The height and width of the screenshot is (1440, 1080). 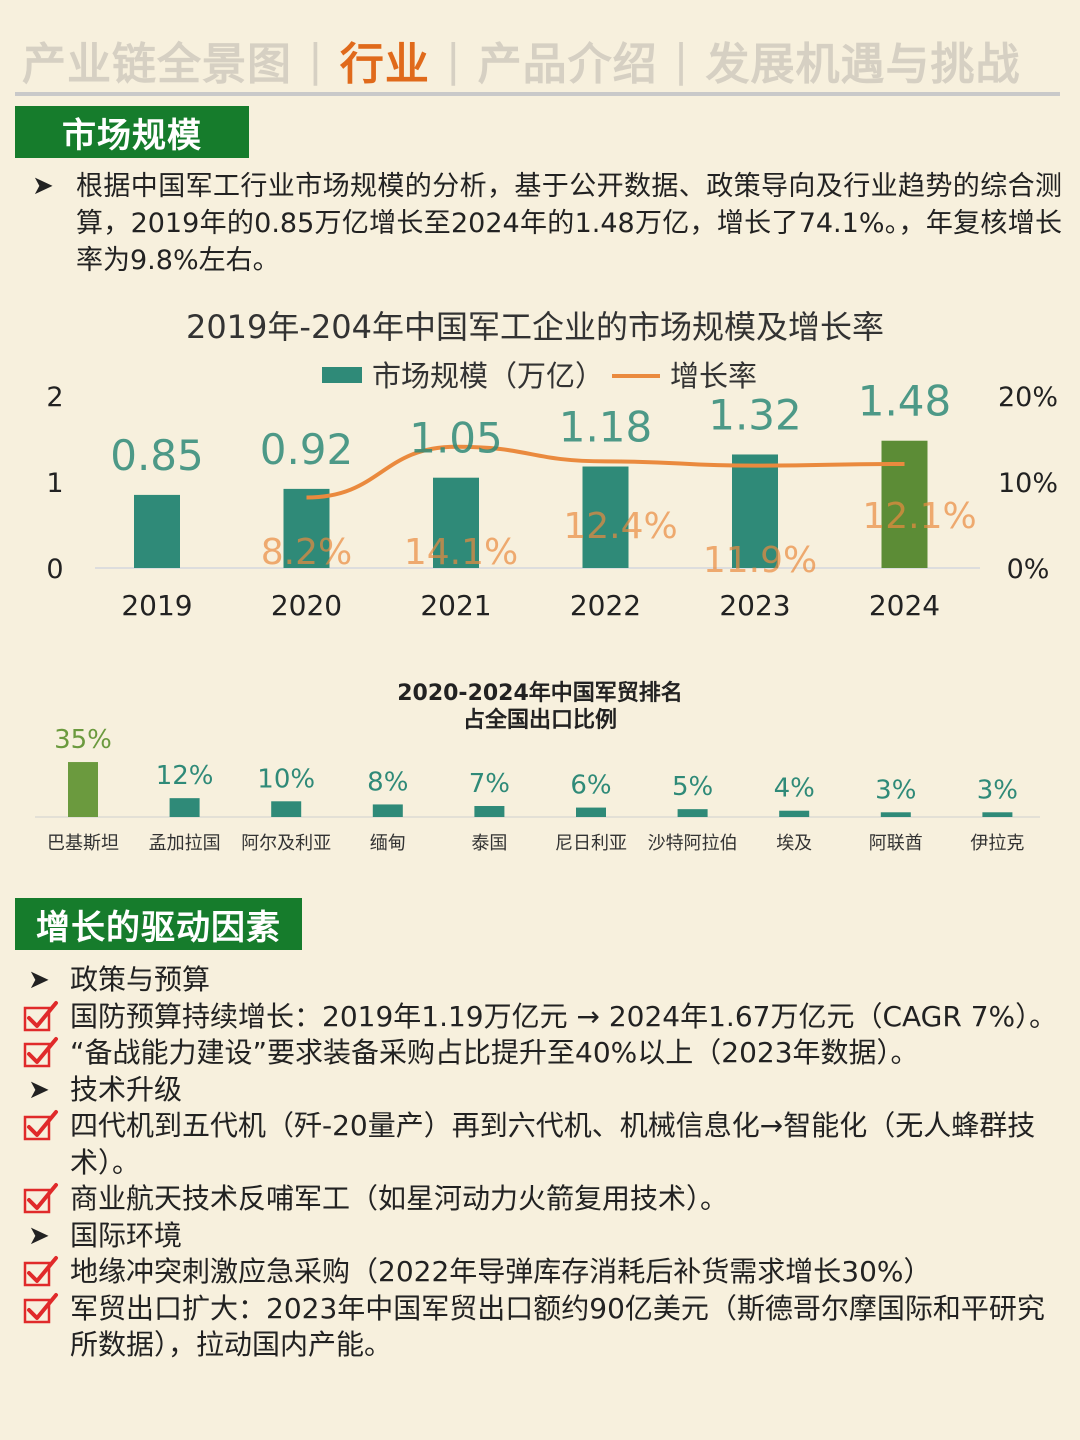 What do you see at coordinates (540, 693) in the screenshot?
I see `chart-title-line: 2020-2024年中国军贸排名` at bounding box center [540, 693].